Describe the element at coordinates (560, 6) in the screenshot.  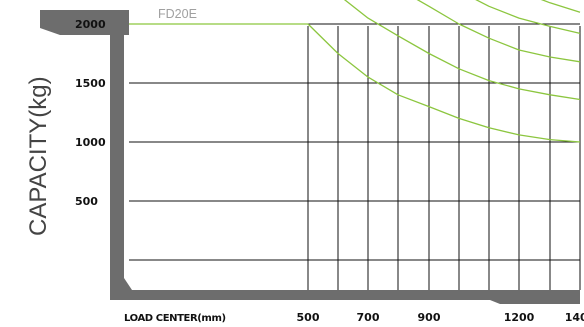
I see `series-line-fd40e` at that location.